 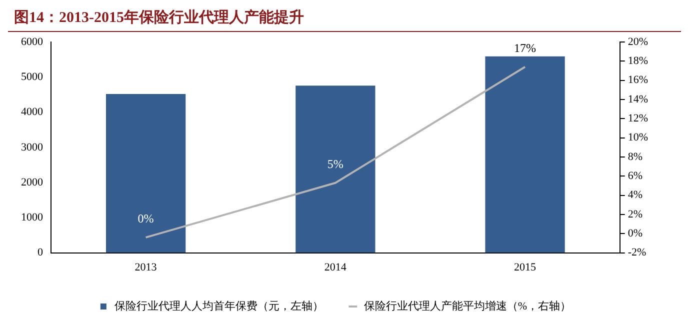 What do you see at coordinates (335, 164) in the screenshot?
I see `data-label: 5%` at bounding box center [335, 164].